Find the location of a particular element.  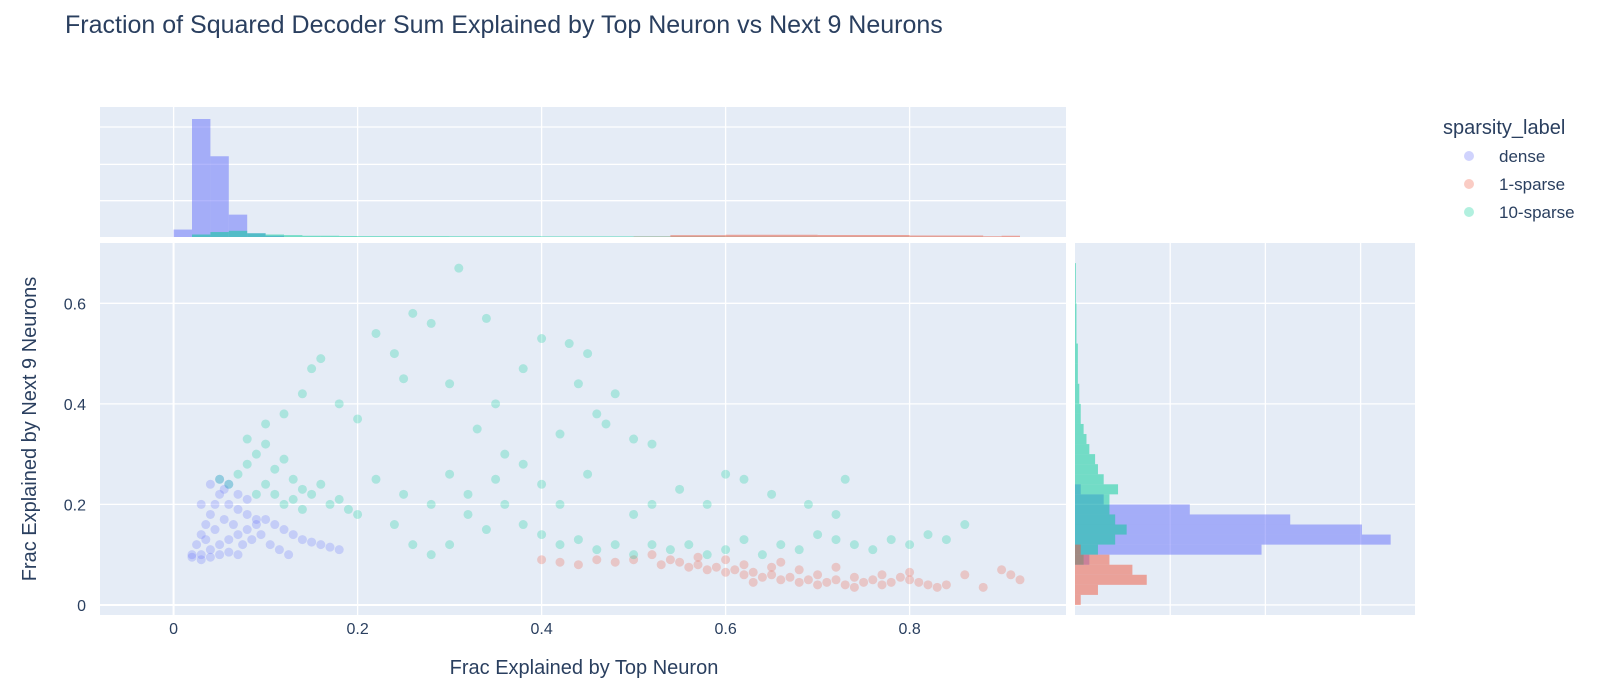

right-marginal-histogram-area is located at coordinates (1245, 429).